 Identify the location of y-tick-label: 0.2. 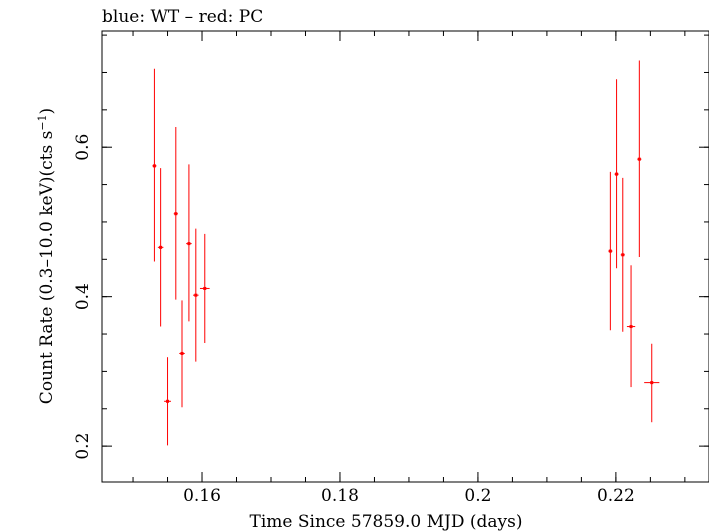
(83, 446).